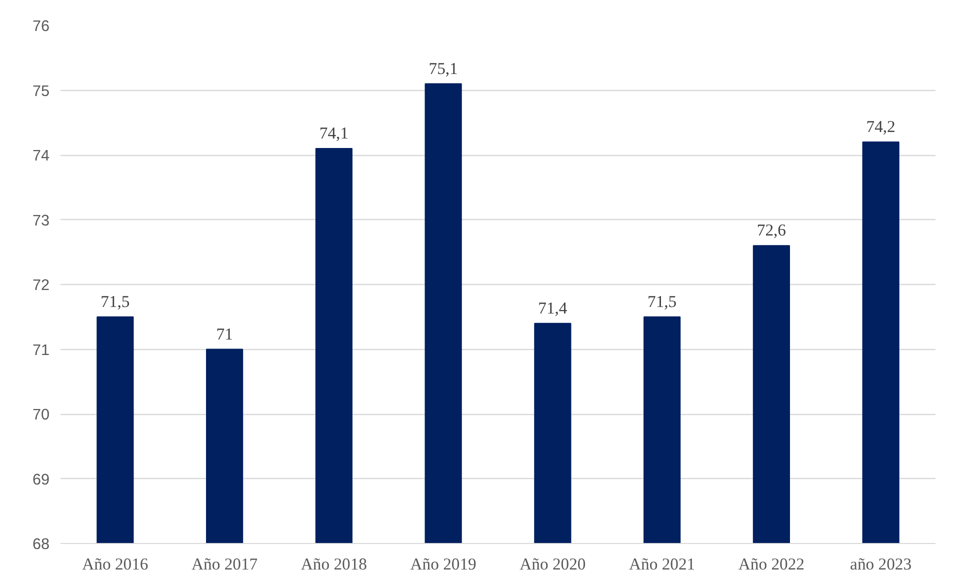 This screenshot has width=956, height=582. Describe the element at coordinates (41, 221) in the screenshot. I see `y-tick-label: 73` at that location.